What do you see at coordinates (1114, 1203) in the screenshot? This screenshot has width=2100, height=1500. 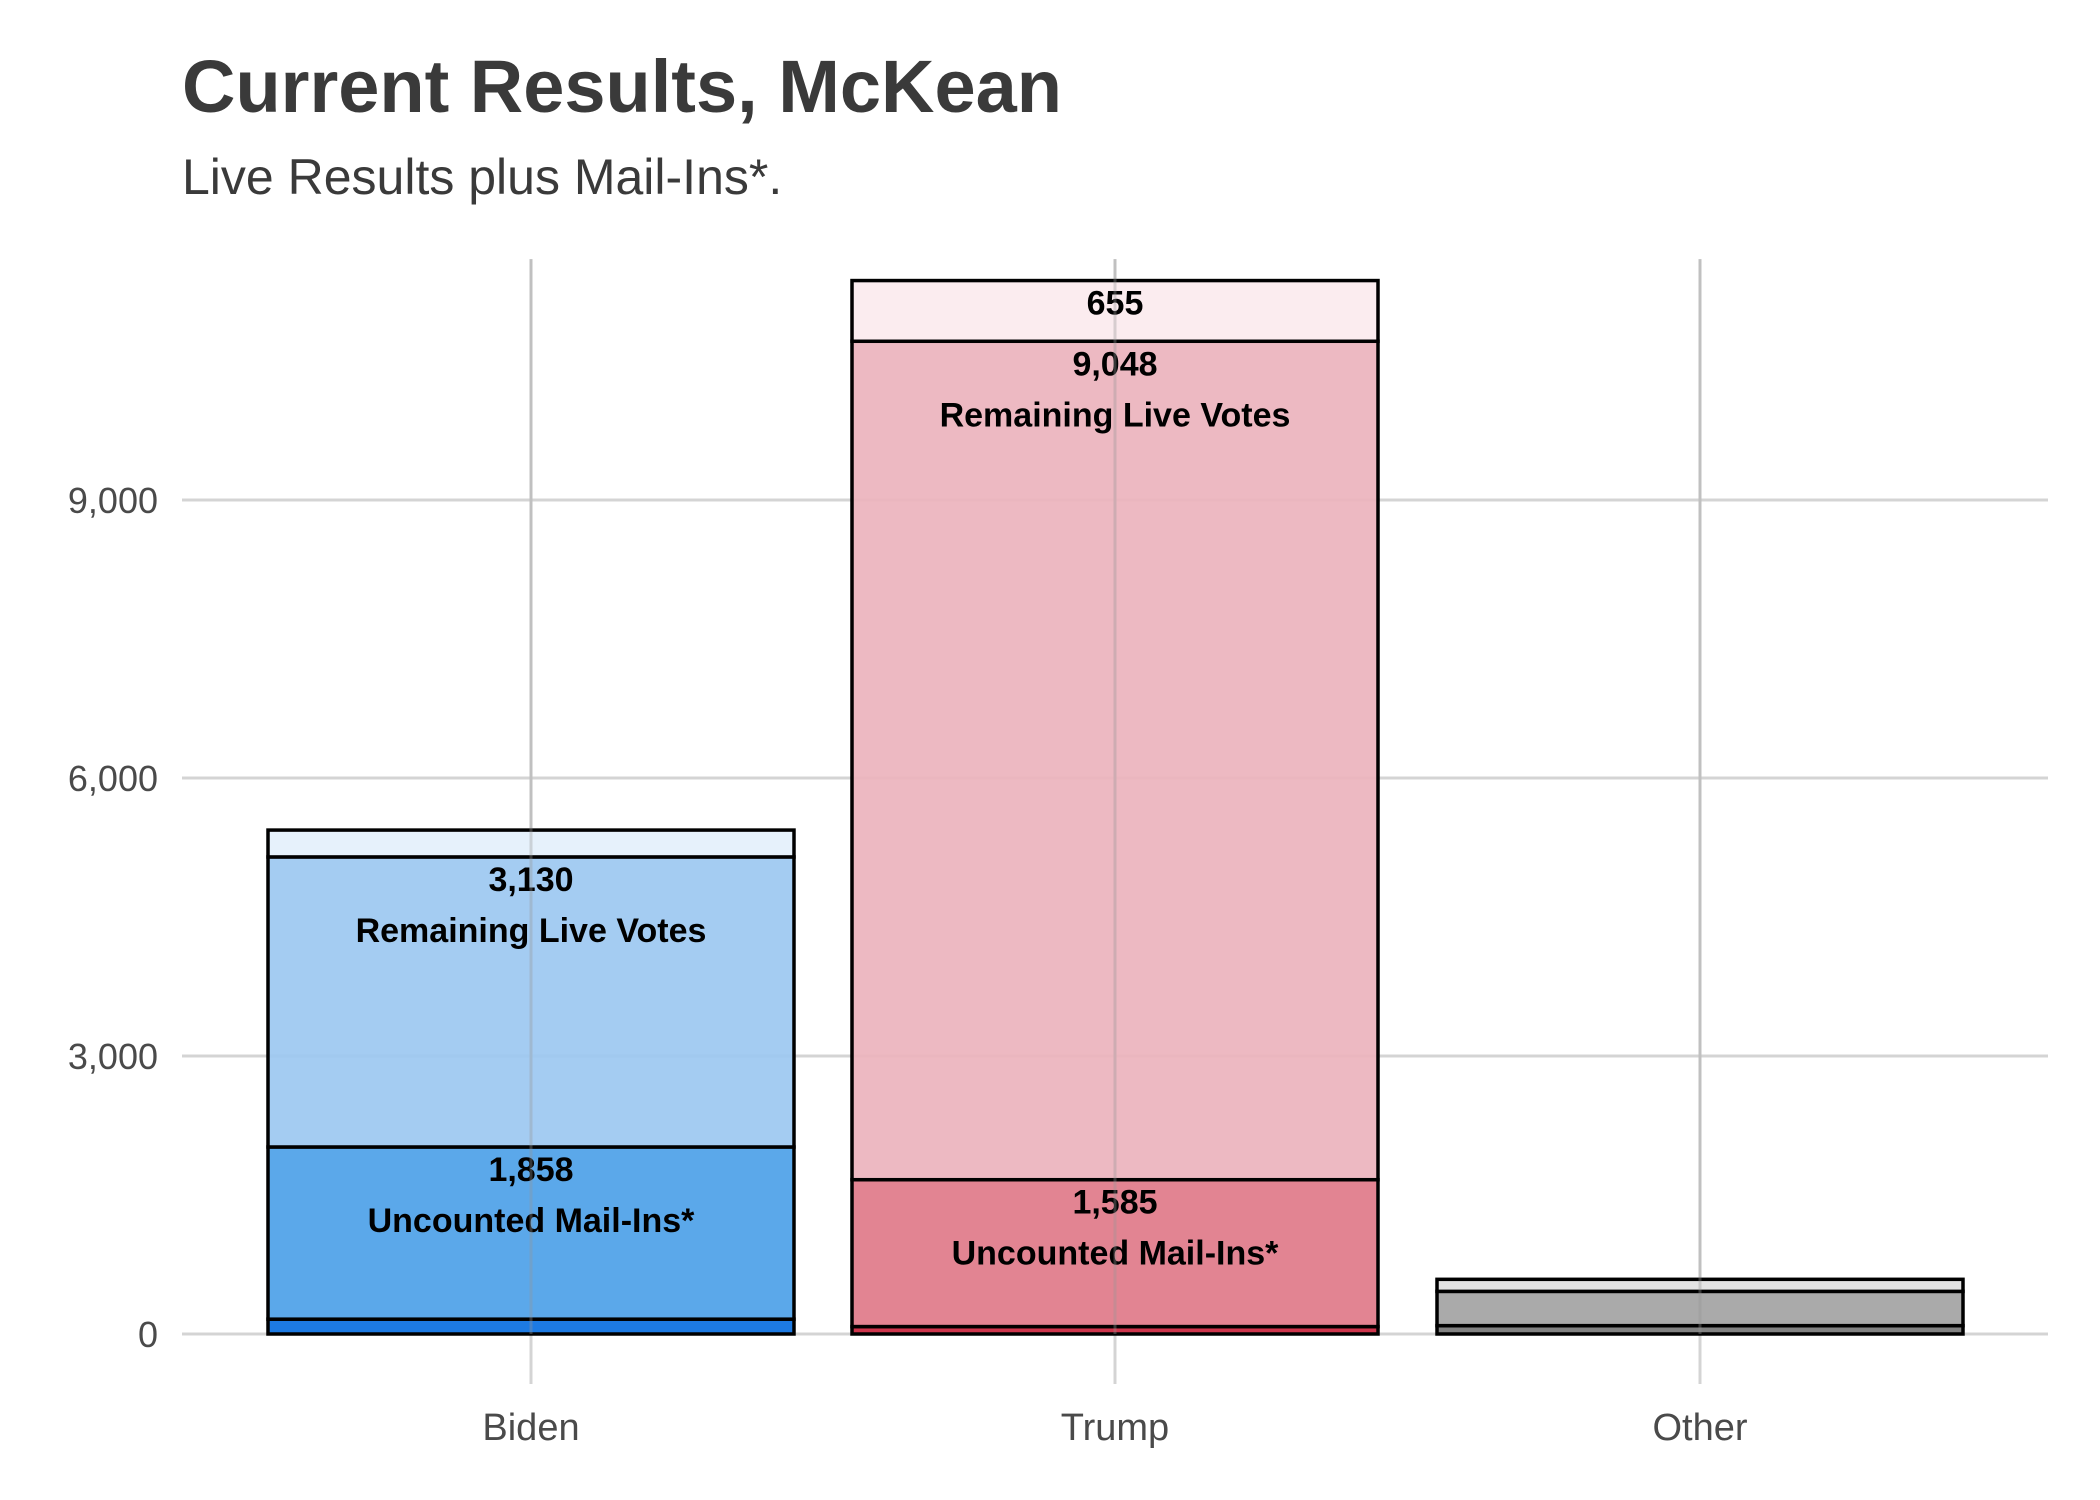 I see `segment-value-label: 1,585` at bounding box center [1114, 1203].